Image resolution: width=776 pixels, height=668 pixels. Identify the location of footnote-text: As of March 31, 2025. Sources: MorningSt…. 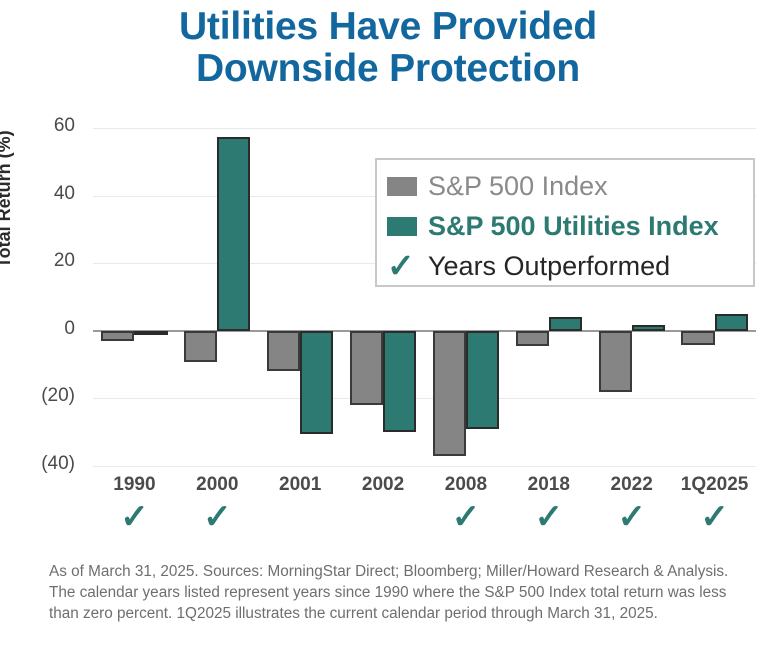
(389, 592).